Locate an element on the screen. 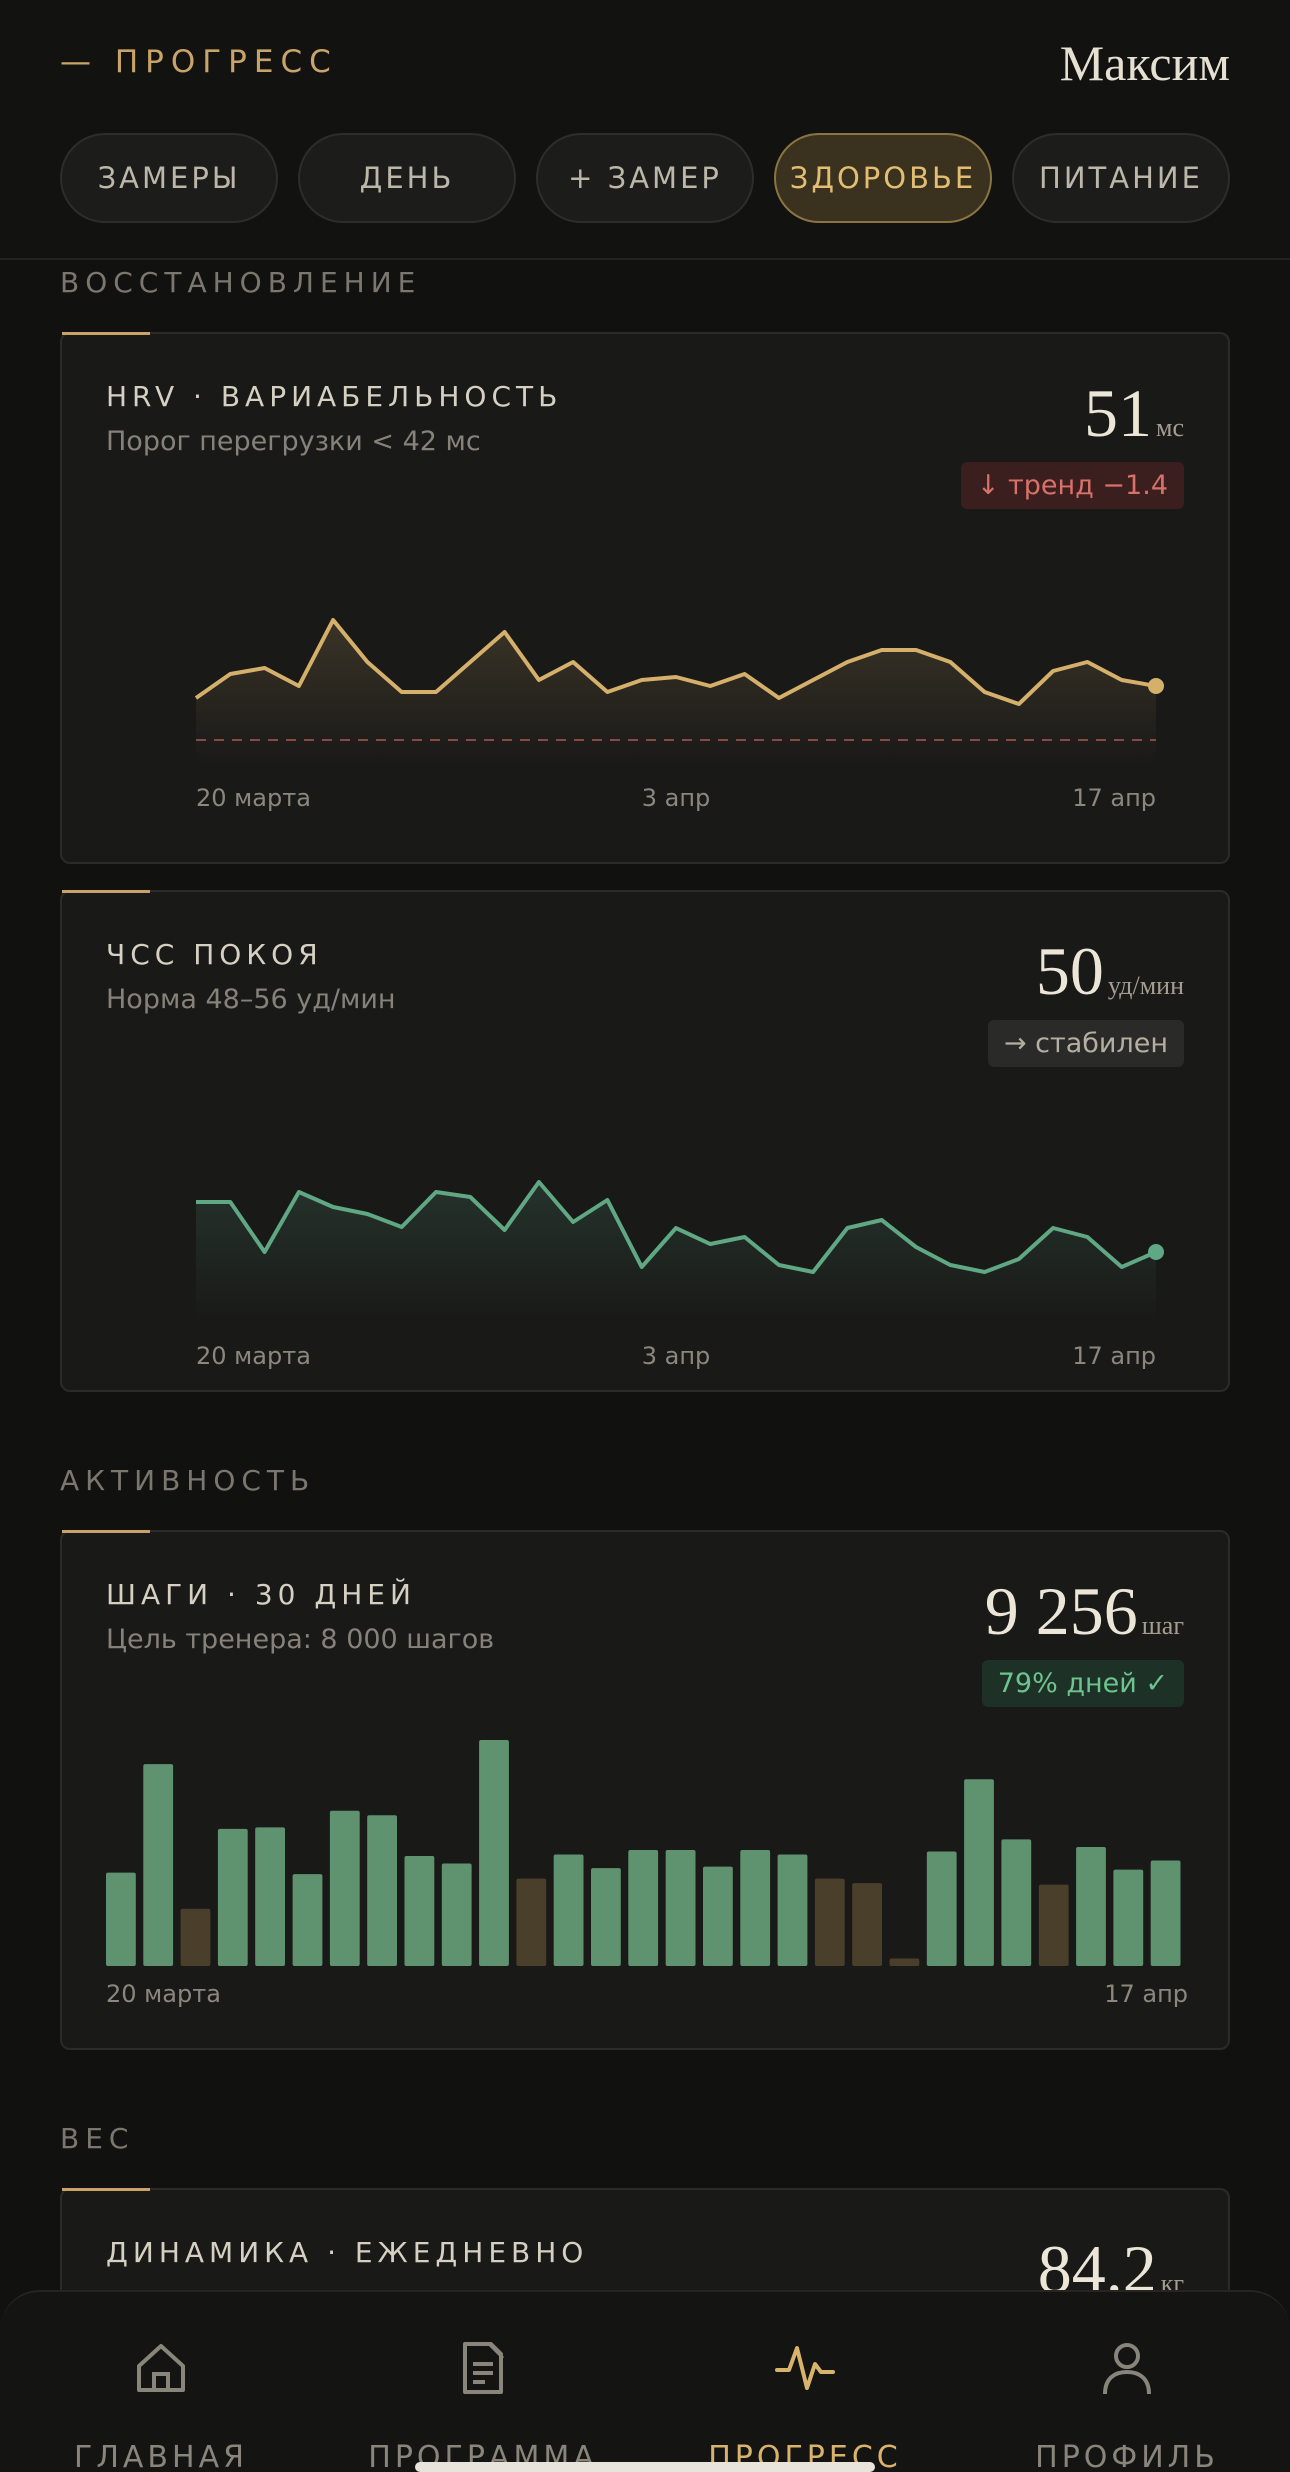  rhr-chart: 20 марта 3 апр 17 апр is located at coordinates (679, 1275).